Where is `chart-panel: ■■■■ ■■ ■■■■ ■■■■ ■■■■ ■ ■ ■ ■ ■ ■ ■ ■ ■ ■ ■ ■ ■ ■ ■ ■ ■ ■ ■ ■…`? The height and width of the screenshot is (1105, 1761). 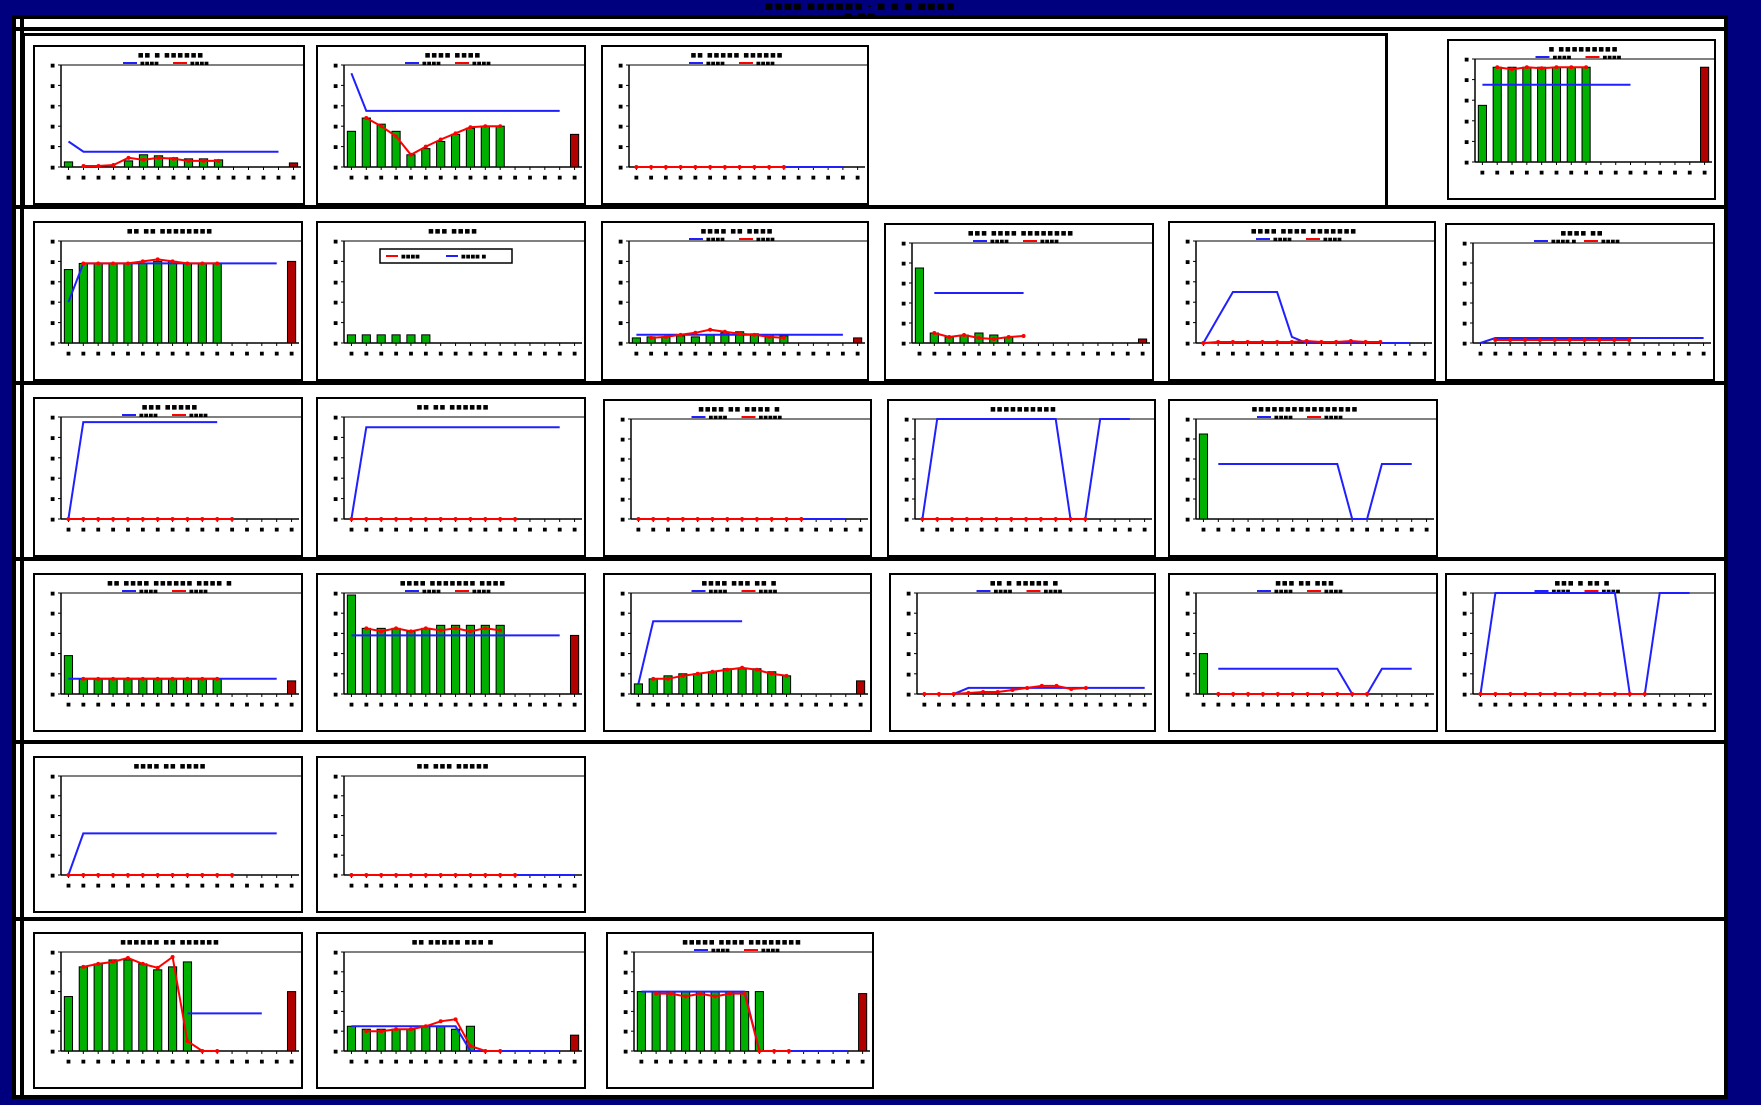
chart-panel: ■■■■ ■■ ■■■■ ■■■■ ■■■■ ■ ■ ■ ■ ■ ■ ■ ■ ■ ■ ■ ■ ■ ■ ■ ■ ■ ■ ■ ■… is located at coordinates (735, 301).